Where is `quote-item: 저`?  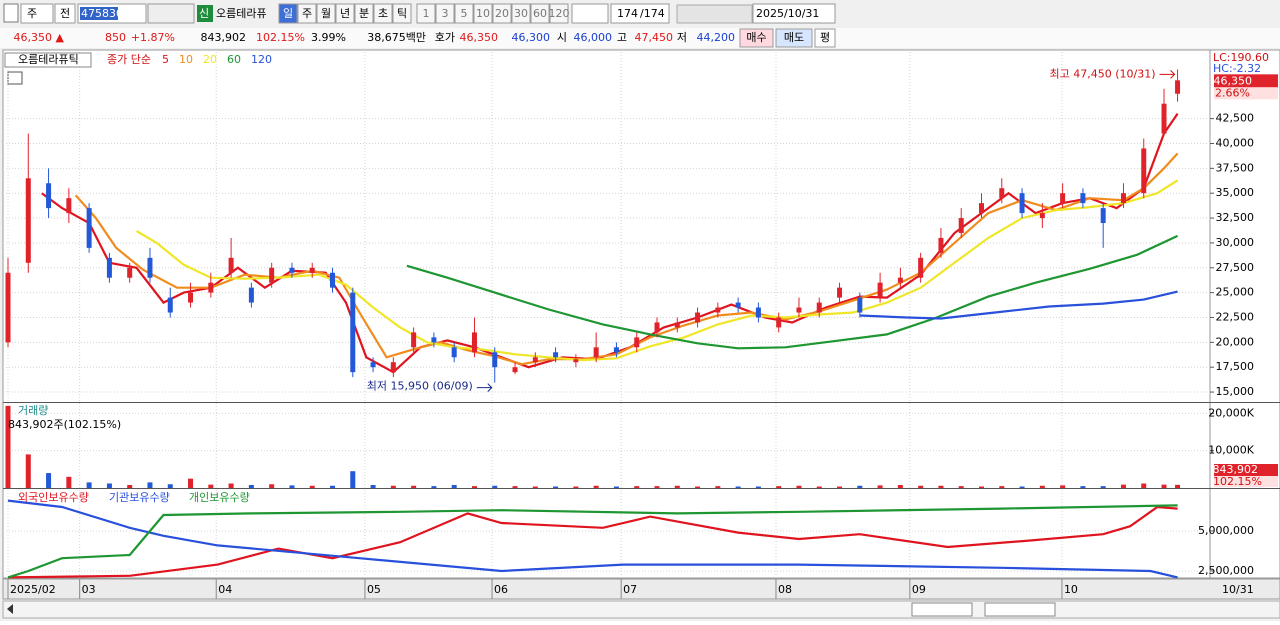
quote-item: 저 is located at coordinates (682, 37).